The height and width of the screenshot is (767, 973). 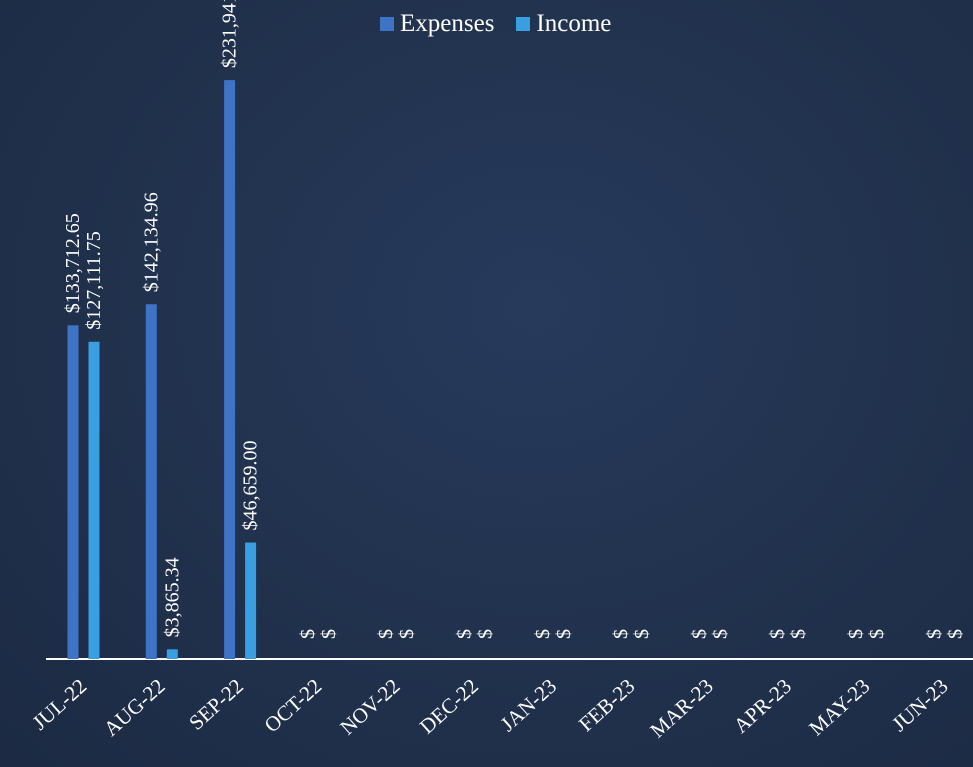 I want to click on data-label-expenses-may-23: $, so click(x=856, y=634).